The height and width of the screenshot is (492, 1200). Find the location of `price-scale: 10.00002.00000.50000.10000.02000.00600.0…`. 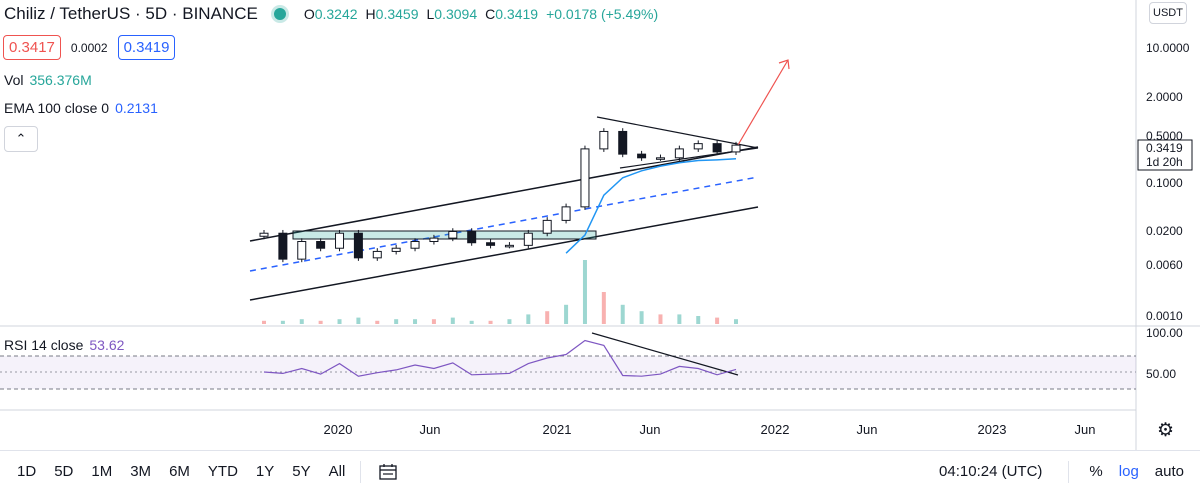

price-scale: 10.00002.00000.50000.10000.02000.00600.0… is located at coordinates (1168, 182).